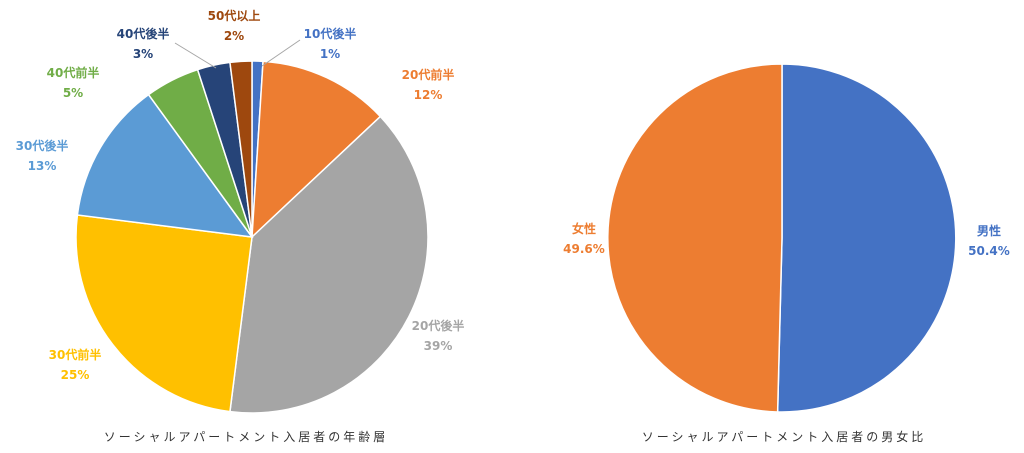 This screenshot has width=1024, height=453. Describe the element at coordinates (438, 346) in the screenshot. I see `age-slice-value-2: 39%` at that location.